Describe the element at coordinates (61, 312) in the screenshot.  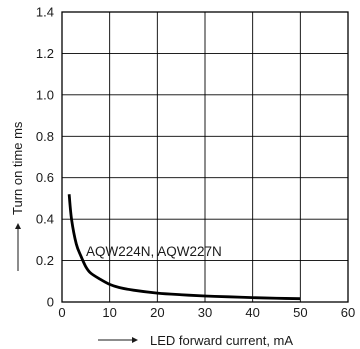
I see `x-tick-label: 0` at that location.